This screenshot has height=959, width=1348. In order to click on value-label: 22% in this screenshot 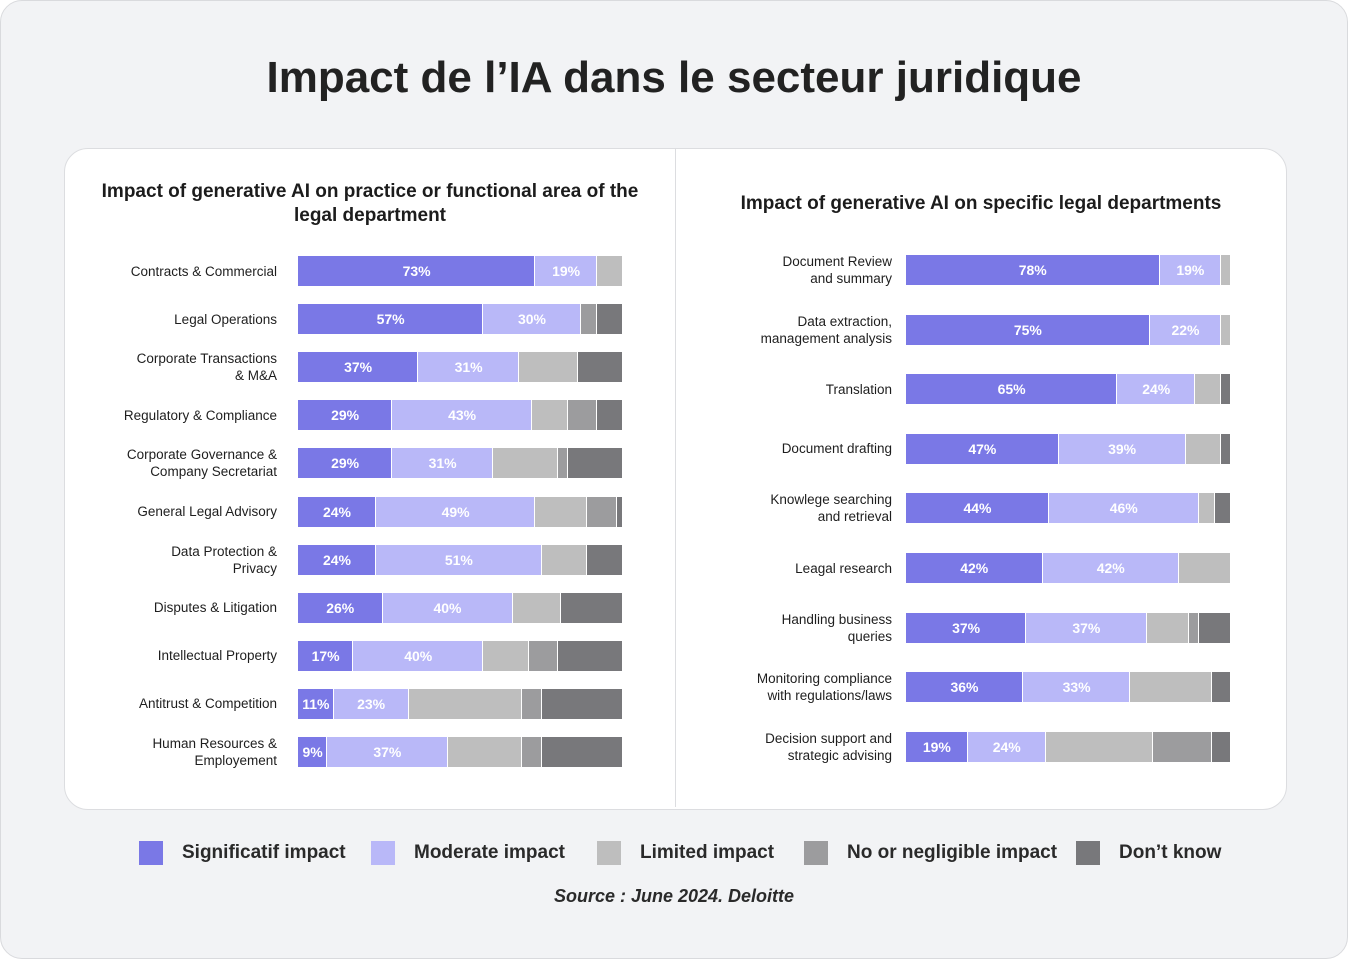, I will do `click(1185, 329)`.